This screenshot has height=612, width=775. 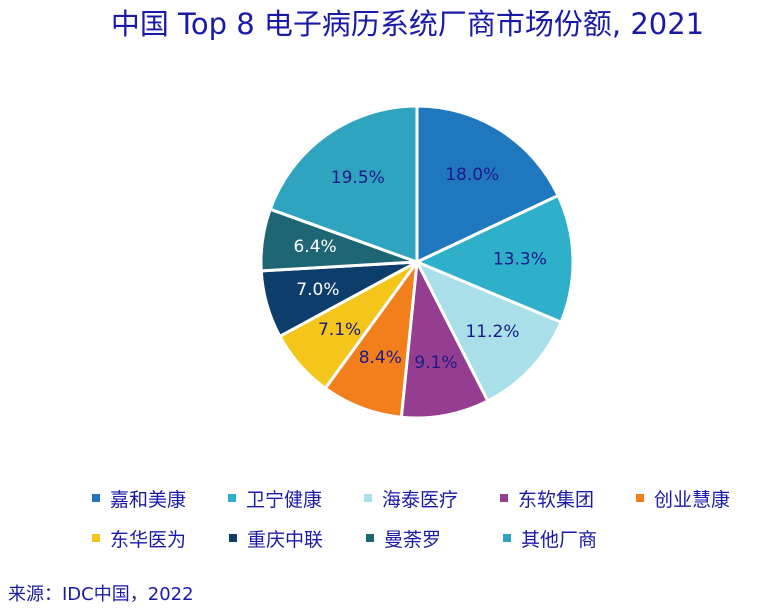 I want to click on legend-label: 卫宁健康, so click(x=284, y=499).